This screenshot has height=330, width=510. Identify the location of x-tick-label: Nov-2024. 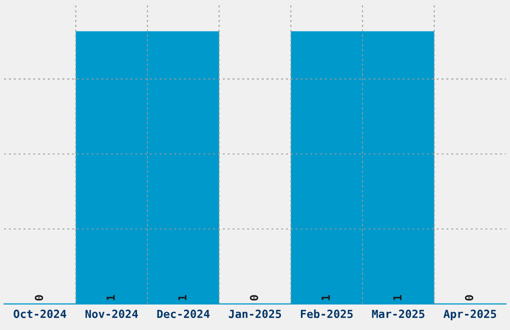
(112, 314).